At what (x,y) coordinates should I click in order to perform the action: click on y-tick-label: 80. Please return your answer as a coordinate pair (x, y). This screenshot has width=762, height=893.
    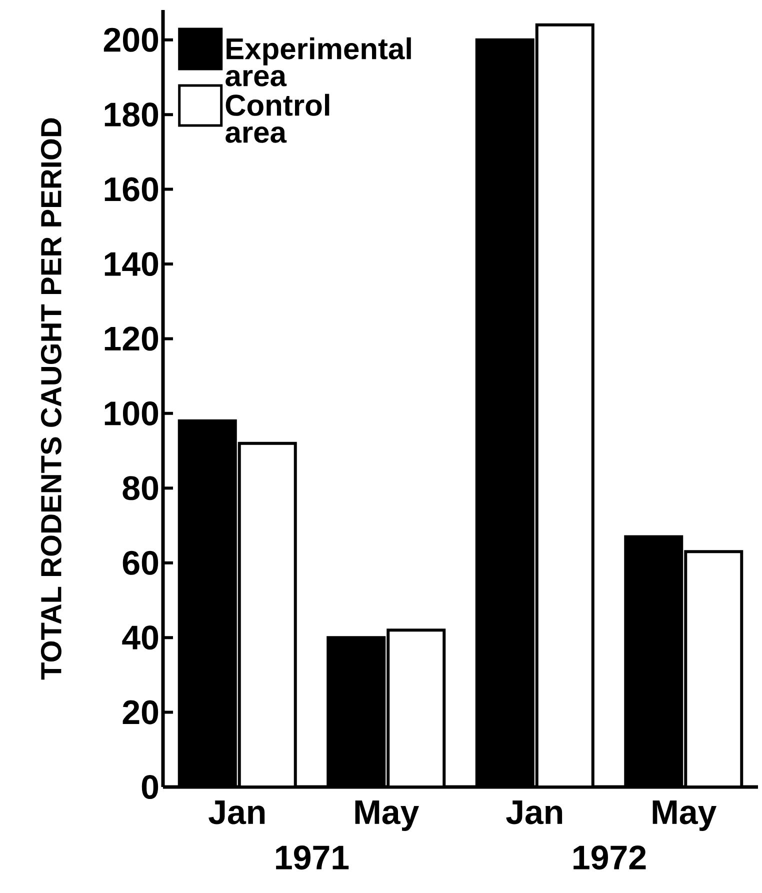
    Looking at the image, I should click on (140, 488).